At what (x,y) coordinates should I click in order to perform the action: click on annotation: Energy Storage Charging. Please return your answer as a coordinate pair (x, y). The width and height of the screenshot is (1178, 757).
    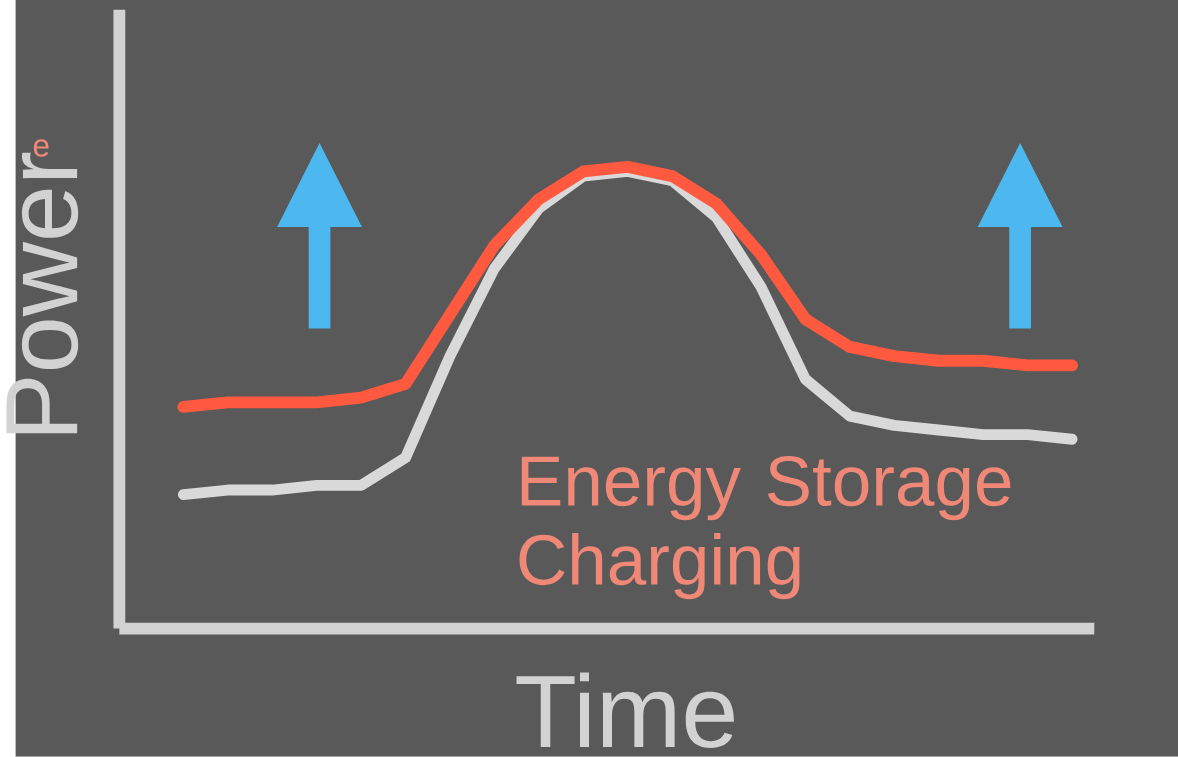
    Looking at the image, I should click on (765, 527).